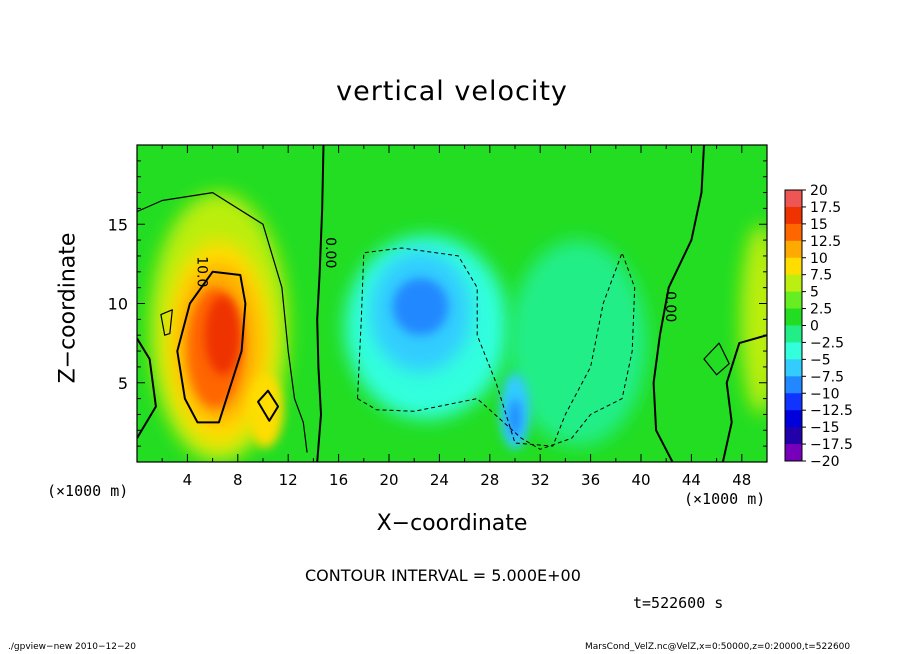 The height and width of the screenshot is (654, 904). I want to click on x-tick-label: 28, so click(489, 480).